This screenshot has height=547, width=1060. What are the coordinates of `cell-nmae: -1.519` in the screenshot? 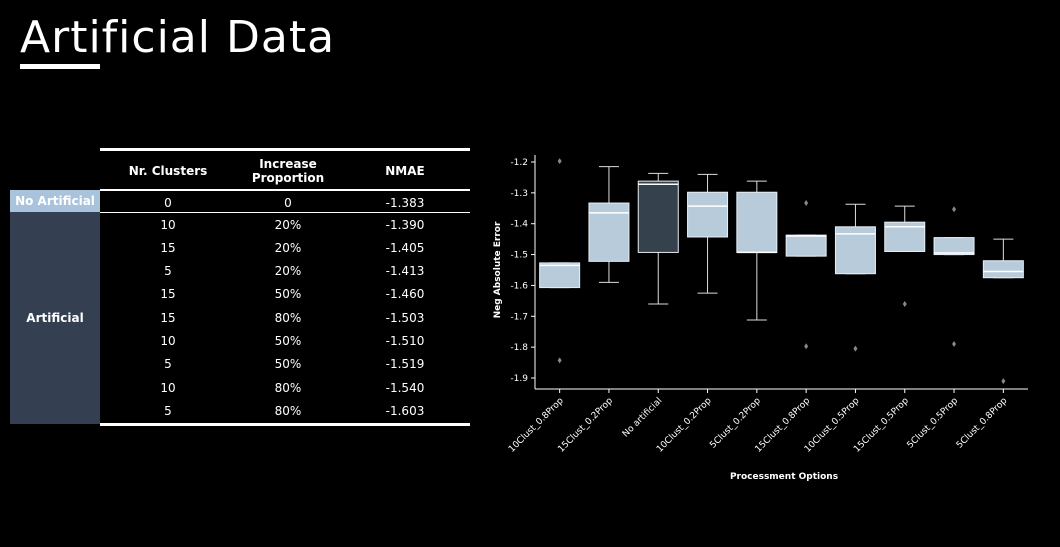 It's located at (405, 364).